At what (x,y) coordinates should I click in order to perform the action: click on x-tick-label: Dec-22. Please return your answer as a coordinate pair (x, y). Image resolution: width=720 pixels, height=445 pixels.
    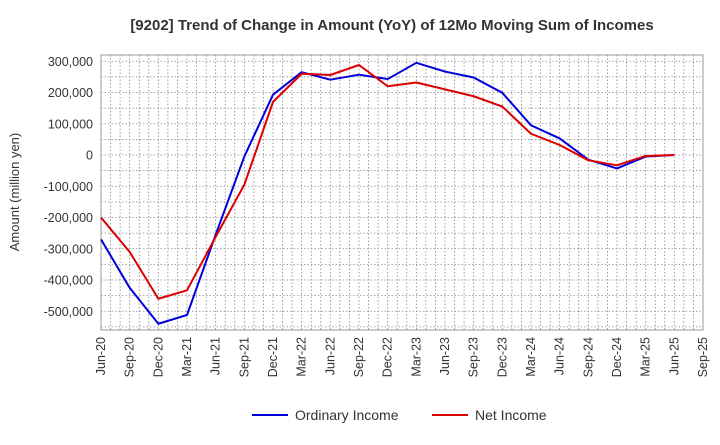
    Looking at the image, I should click on (388, 357).